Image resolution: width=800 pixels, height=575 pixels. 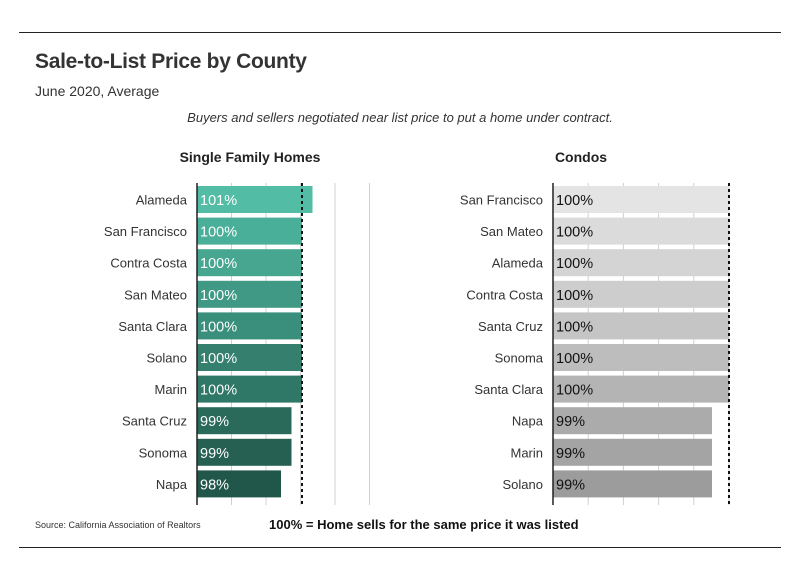 I want to click on chart-subtitle: June 2020, Average, so click(x=97, y=91).